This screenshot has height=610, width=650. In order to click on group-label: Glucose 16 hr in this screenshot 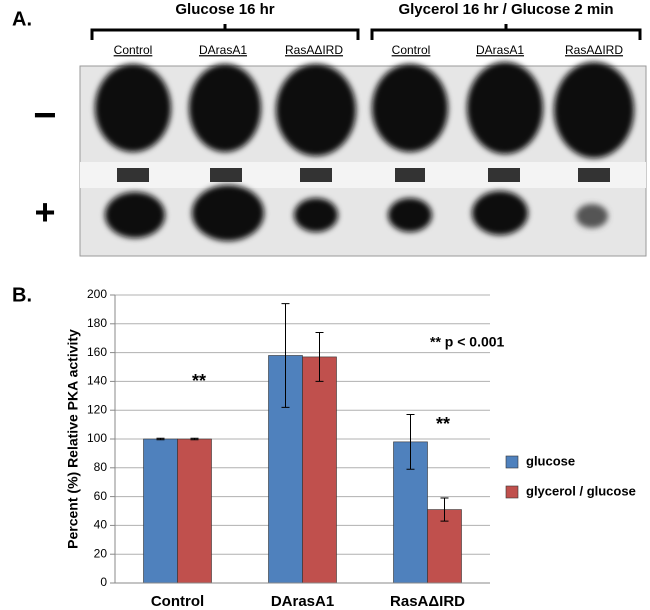, I will do `click(224, 9)`.